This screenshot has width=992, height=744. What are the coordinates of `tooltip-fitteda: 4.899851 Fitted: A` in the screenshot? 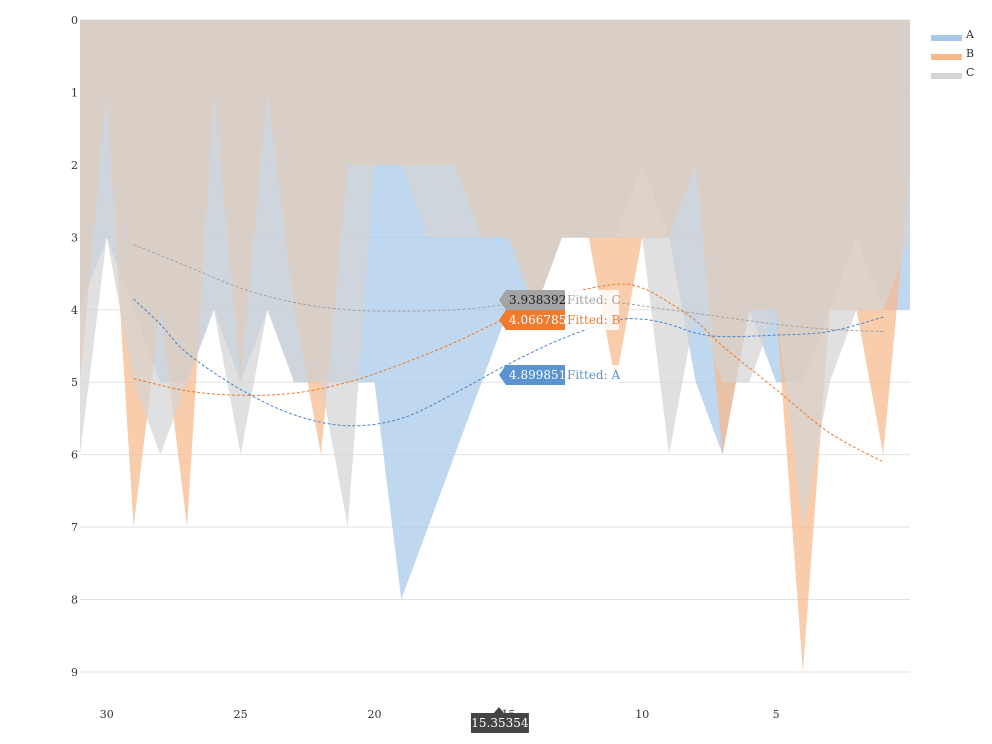 It's located at (559, 375).